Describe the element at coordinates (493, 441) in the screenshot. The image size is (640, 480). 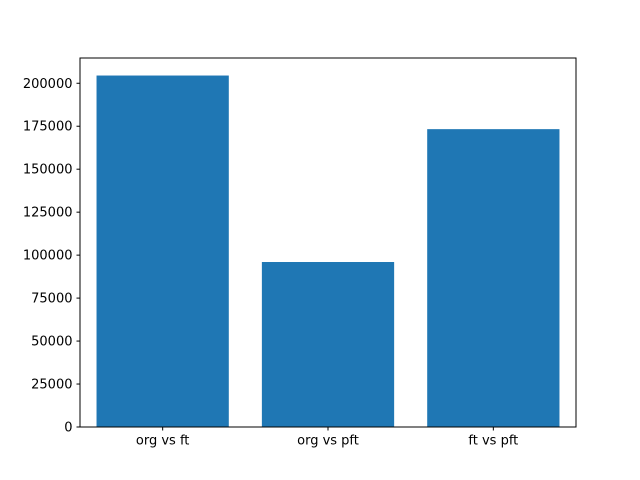
I see `x-tick-label: ft vs pft` at that location.